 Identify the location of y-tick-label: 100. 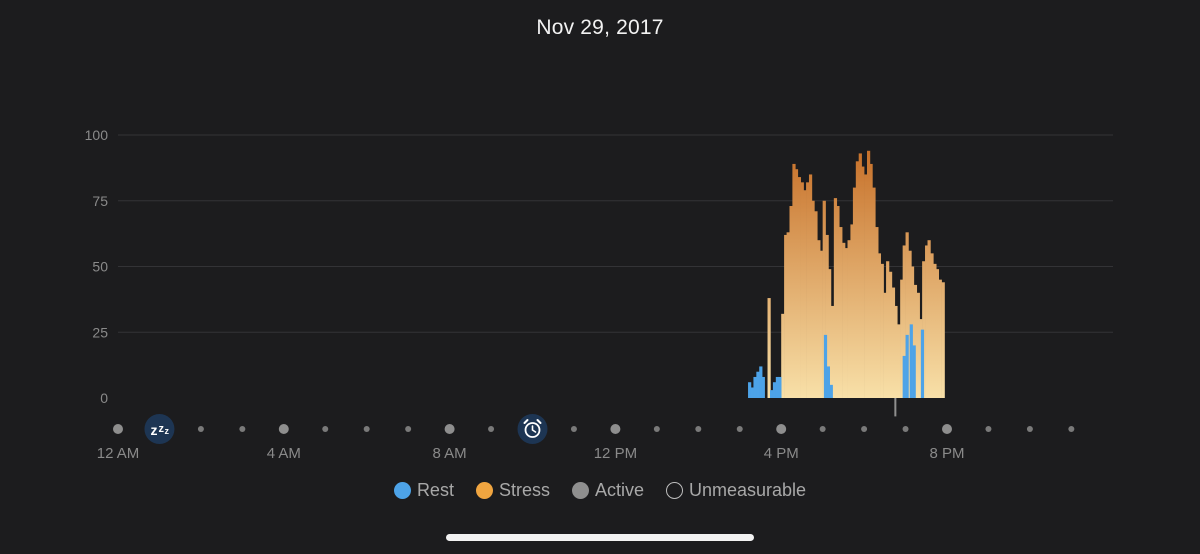
(97, 135).